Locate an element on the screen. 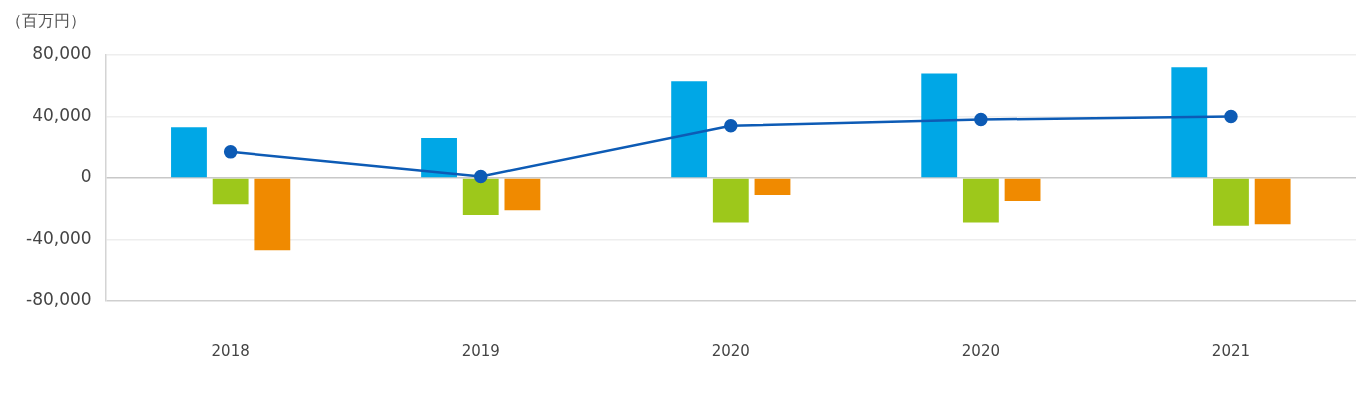  y-axis-title: （百万円） is located at coordinates (46, 21).